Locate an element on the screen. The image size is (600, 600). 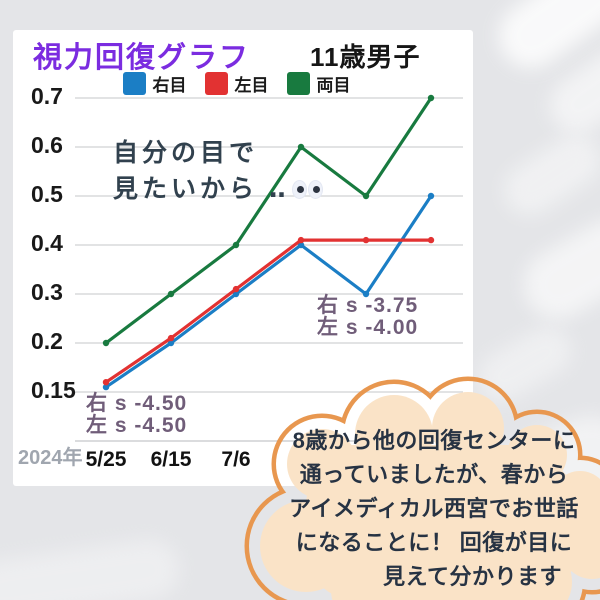
legend-item: 両目 is located at coordinates (318, 83).